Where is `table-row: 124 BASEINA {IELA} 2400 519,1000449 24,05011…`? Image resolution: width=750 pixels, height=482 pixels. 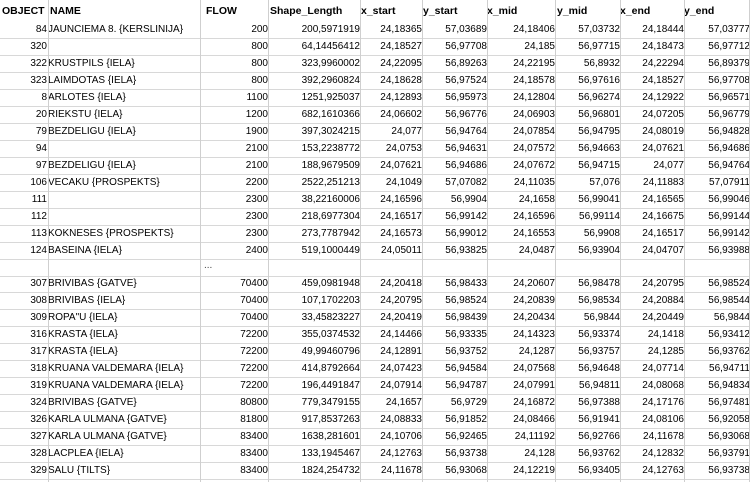 table-row: 124 BASEINA {IELA} 2400 519,1000449 24,05011… is located at coordinates (375, 251).